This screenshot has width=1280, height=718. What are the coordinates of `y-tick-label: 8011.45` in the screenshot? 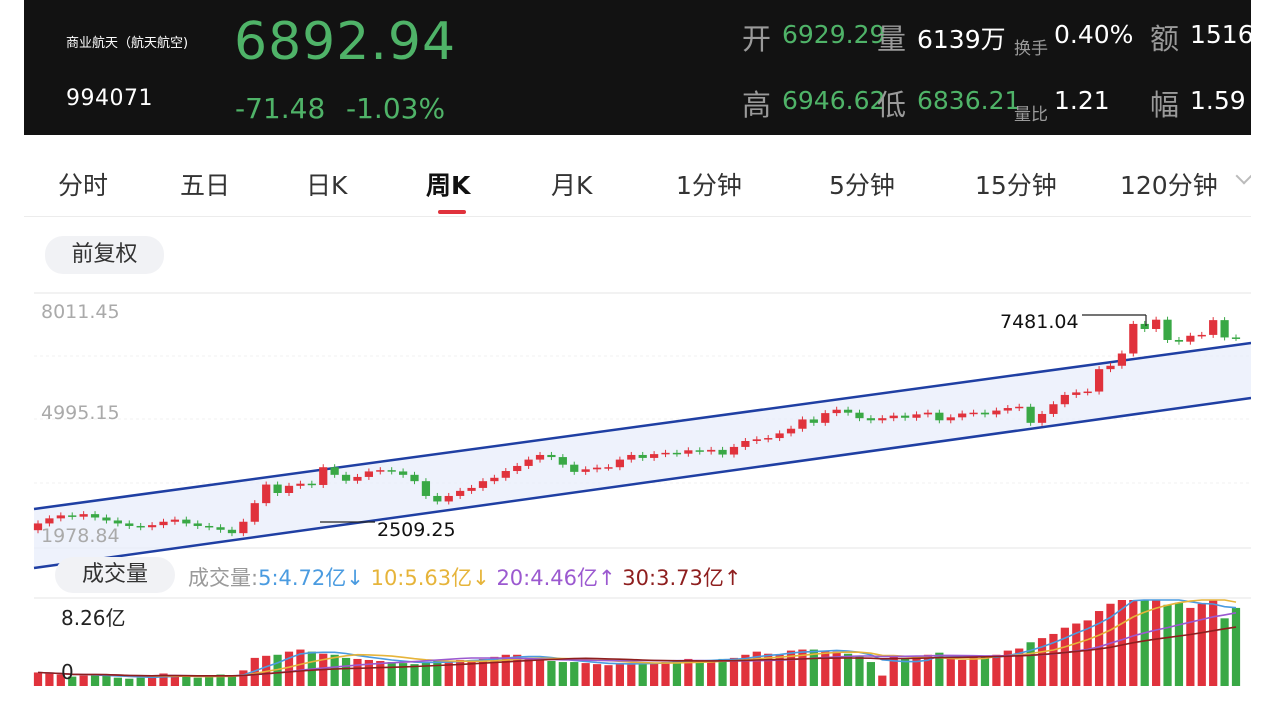 It's located at (80, 312).